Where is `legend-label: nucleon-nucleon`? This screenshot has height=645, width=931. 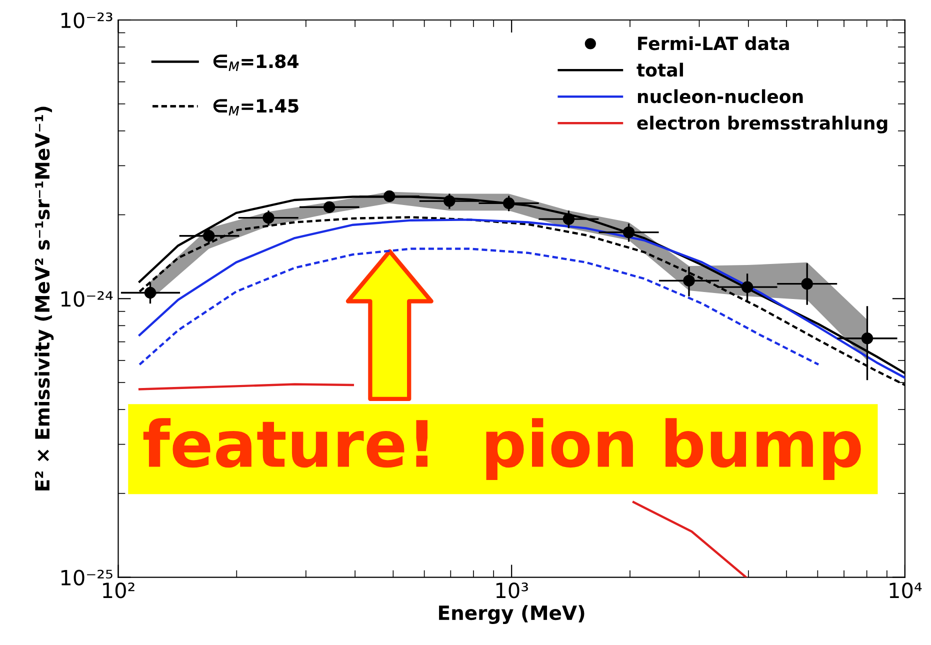 legend-label: nucleon-nucleon is located at coordinates (720, 96).